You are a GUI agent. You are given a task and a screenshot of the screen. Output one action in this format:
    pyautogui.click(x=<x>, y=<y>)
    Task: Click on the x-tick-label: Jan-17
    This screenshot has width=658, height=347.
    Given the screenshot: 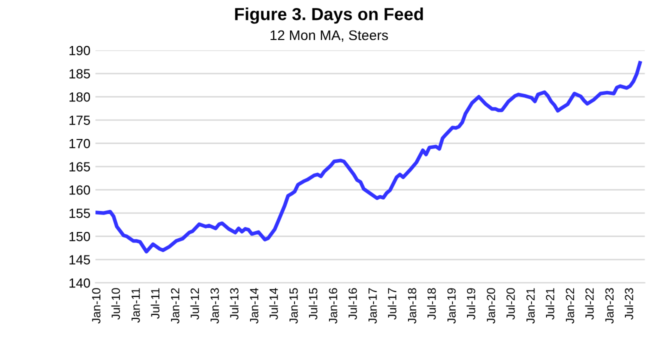 What is the action you would take?
    pyautogui.click(x=372, y=306)
    